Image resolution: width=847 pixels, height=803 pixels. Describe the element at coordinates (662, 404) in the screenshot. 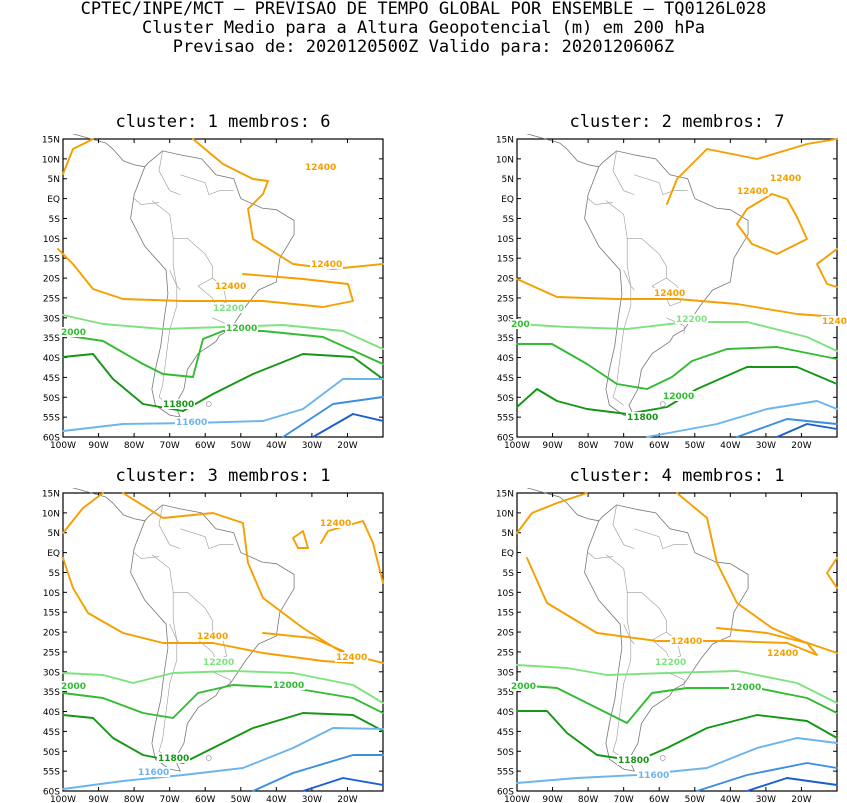

I see `falklands-island` at that location.